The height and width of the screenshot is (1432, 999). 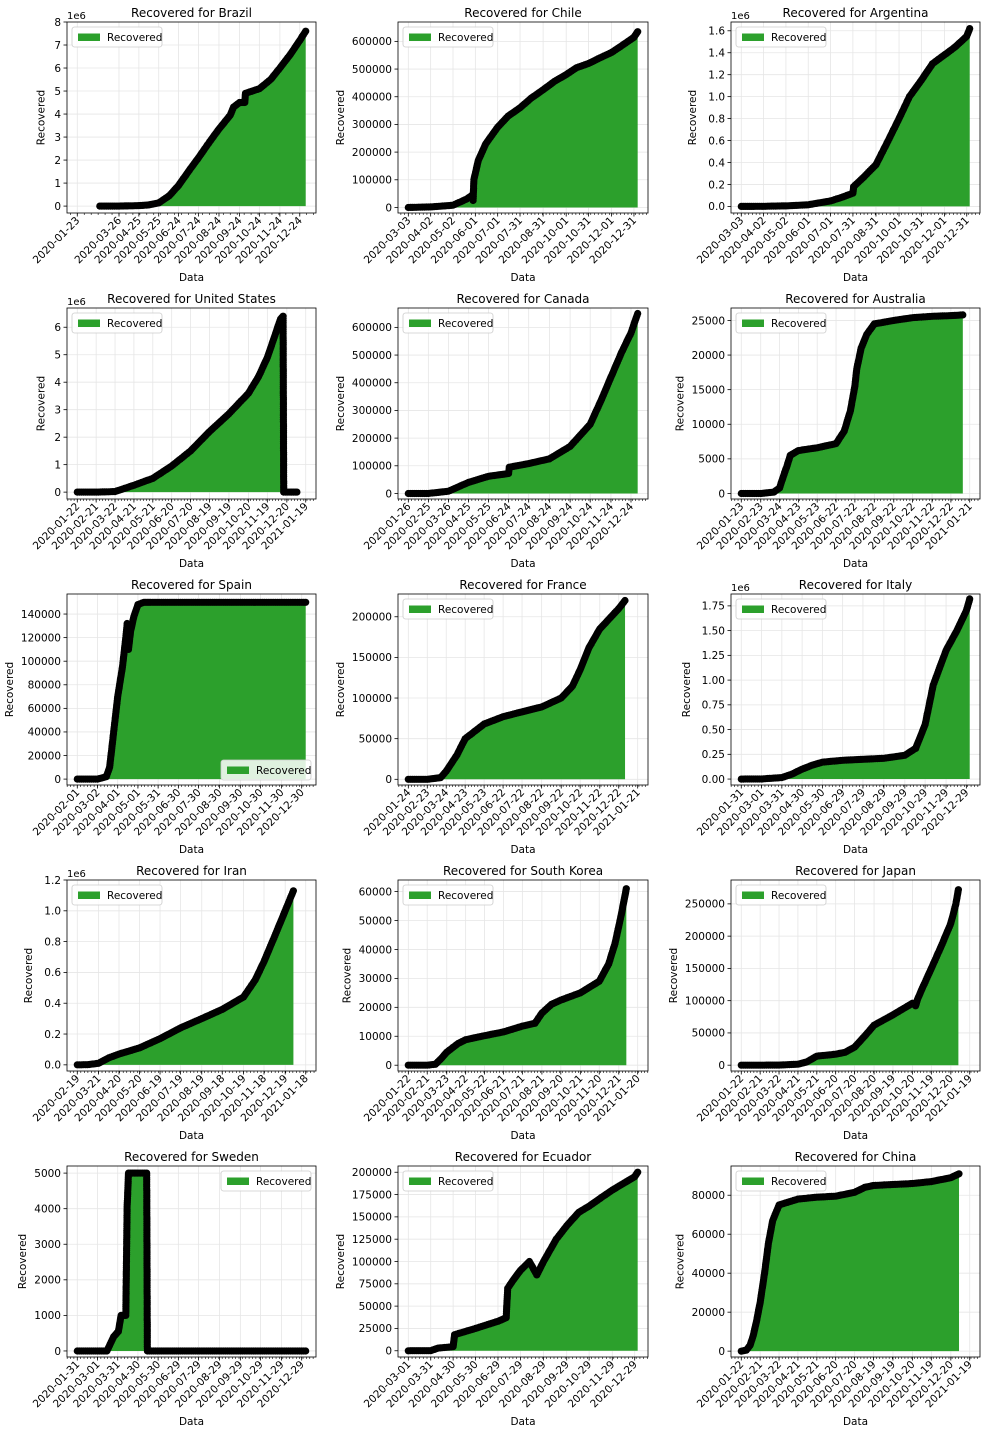 I want to click on y-tick-label: 0.4, so click(x=52, y=1004).